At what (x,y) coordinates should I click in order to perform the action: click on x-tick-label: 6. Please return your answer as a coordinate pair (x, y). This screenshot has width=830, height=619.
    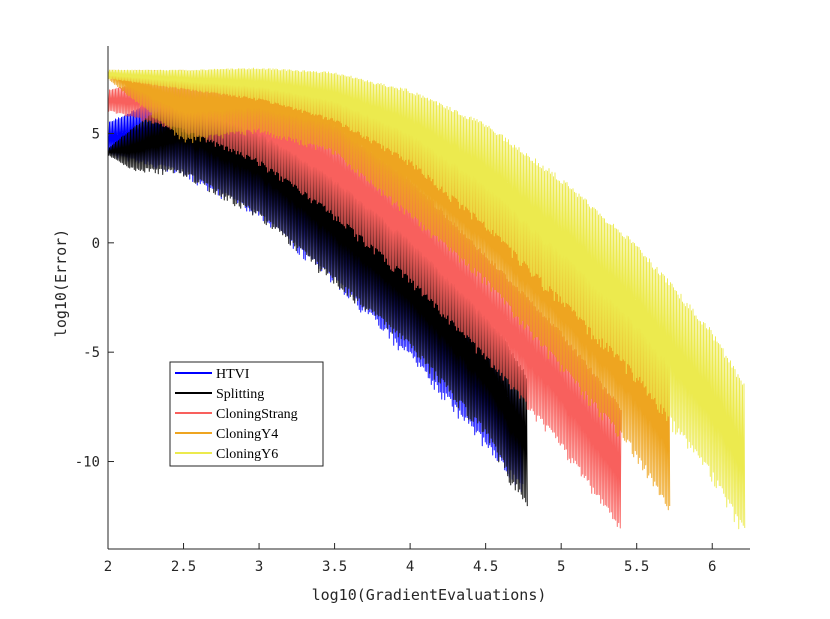
    Looking at the image, I should click on (712, 567).